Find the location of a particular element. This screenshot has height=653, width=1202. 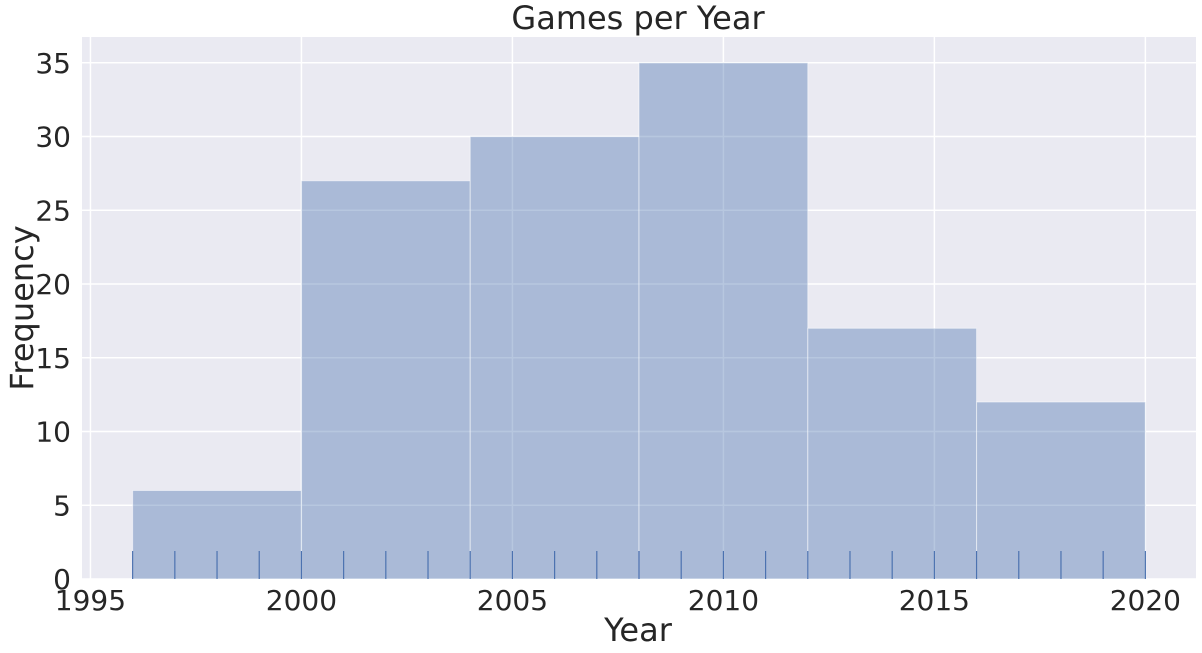

x-tick-label: 1995 is located at coordinates (90, 600).